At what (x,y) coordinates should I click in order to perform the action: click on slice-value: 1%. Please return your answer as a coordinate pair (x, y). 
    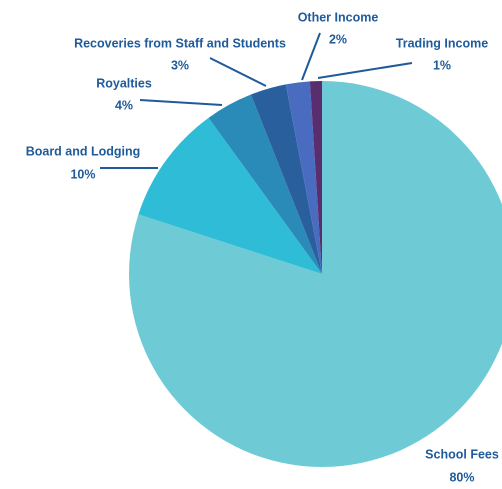
    Looking at the image, I should click on (442, 65).